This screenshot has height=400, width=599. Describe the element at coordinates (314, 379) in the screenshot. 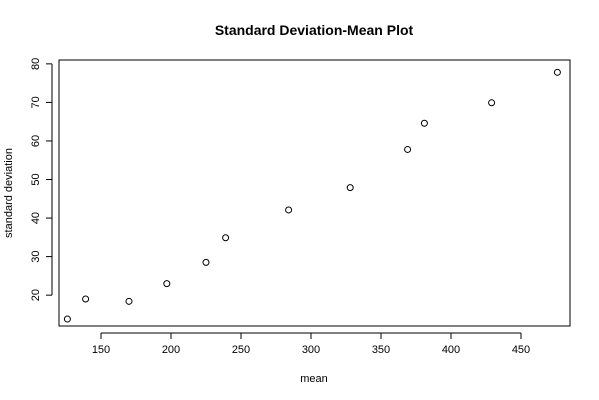

I see `x-axis-title: mean` at that location.